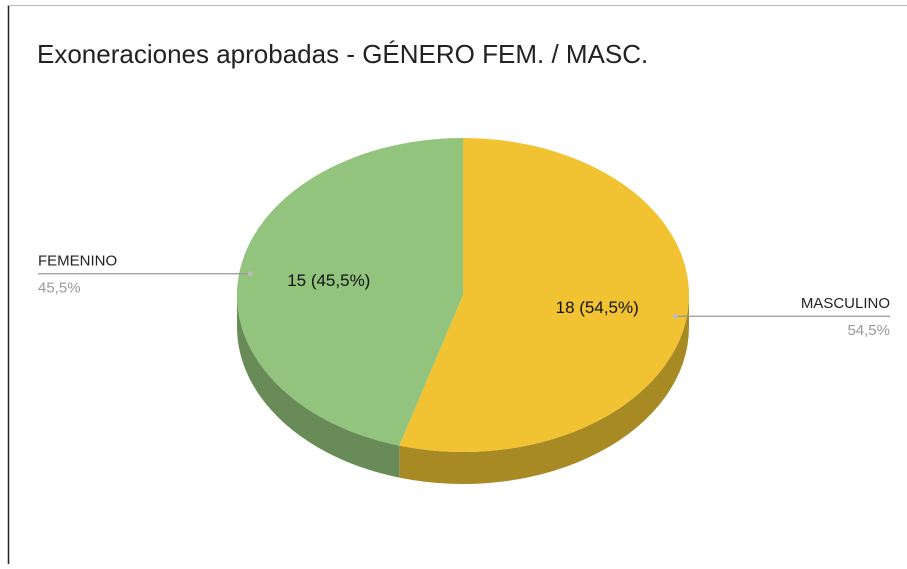  What do you see at coordinates (349, 292) in the screenshot?
I see `pie-slice` at bounding box center [349, 292].